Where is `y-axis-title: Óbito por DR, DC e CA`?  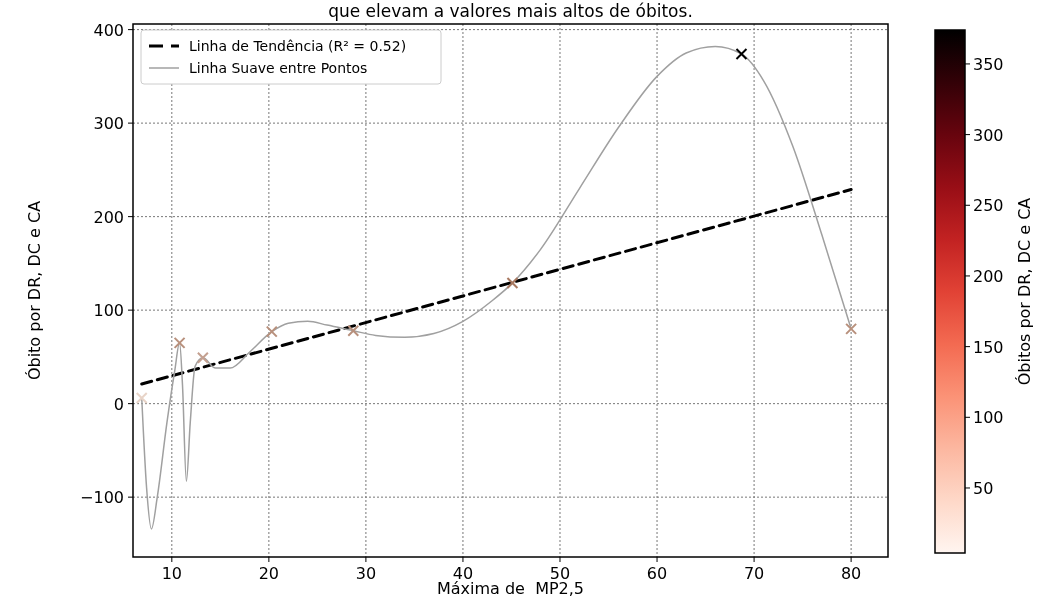
y-axis-title: Óbito por DR, DC e CA is located at coordinates (34, 290).